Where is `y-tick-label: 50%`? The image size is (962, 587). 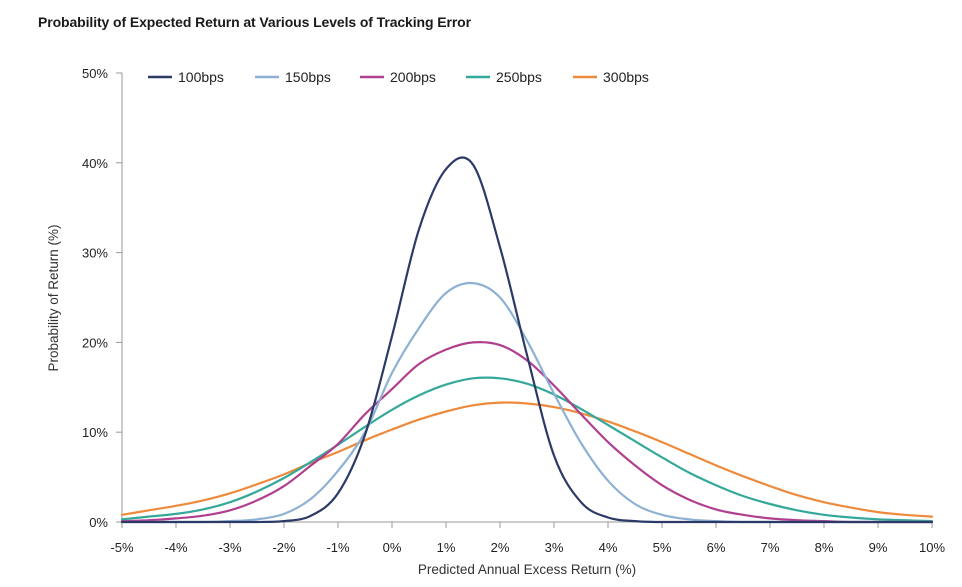
y-tick-label: 50% is located at coordinates (95, 73).